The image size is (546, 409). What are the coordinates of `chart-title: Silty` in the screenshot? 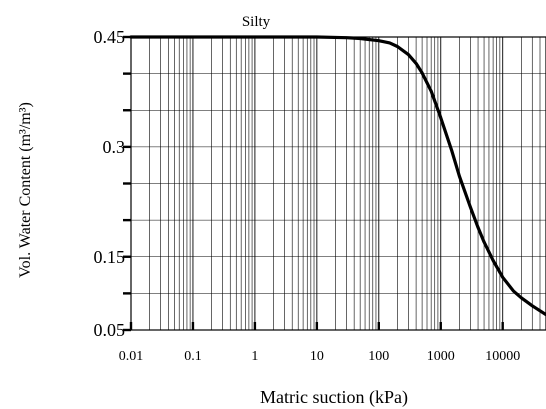 It's located at (256, 22).